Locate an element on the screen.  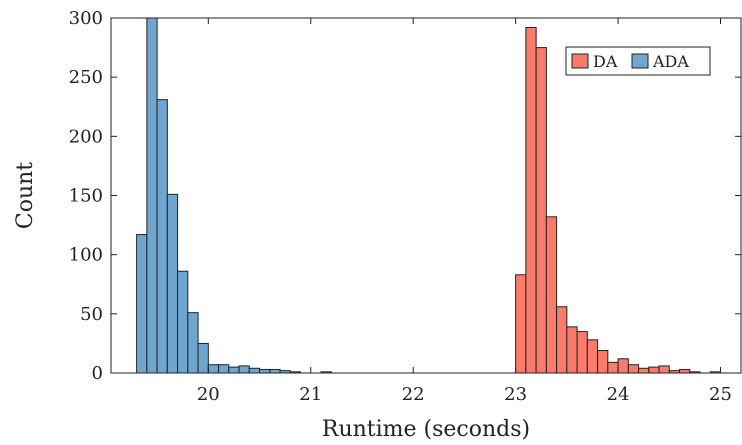
bar-da-23.7 is located at coordinates (592, 356).